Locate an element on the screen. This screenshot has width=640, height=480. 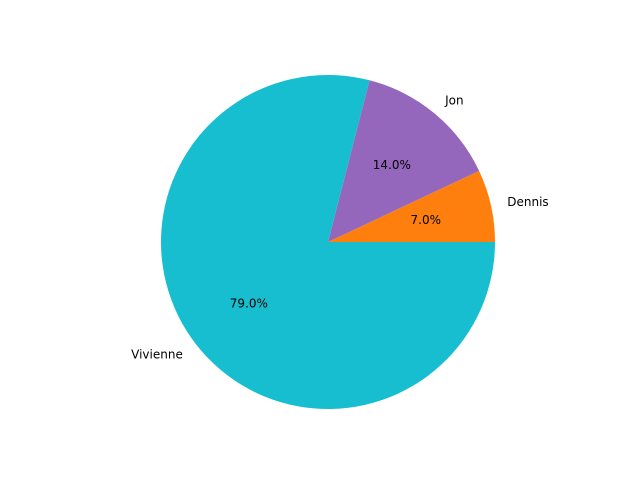
pie-percent-label-dennis: 7.0% is located at coordinates (426, 220).